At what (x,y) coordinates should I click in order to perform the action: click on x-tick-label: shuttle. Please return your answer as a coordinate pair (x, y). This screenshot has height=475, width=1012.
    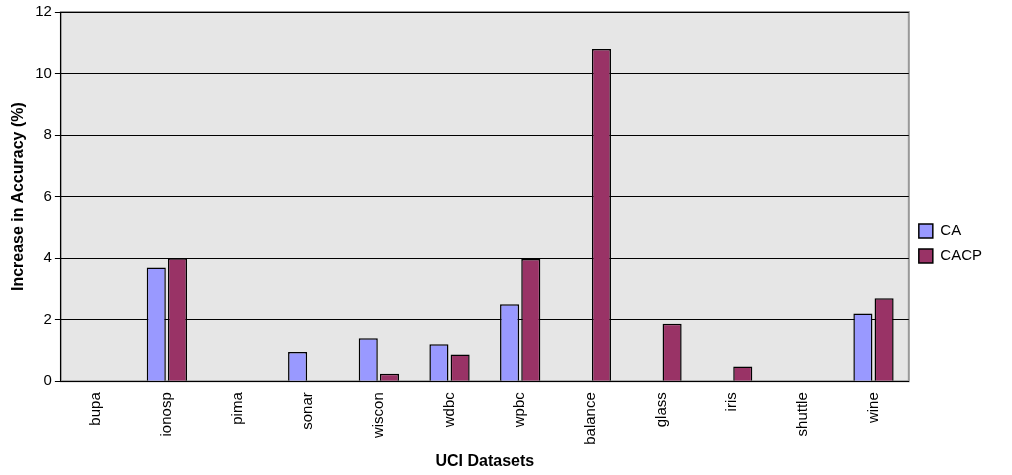
    Looking at the image, I should click on (801, 414).